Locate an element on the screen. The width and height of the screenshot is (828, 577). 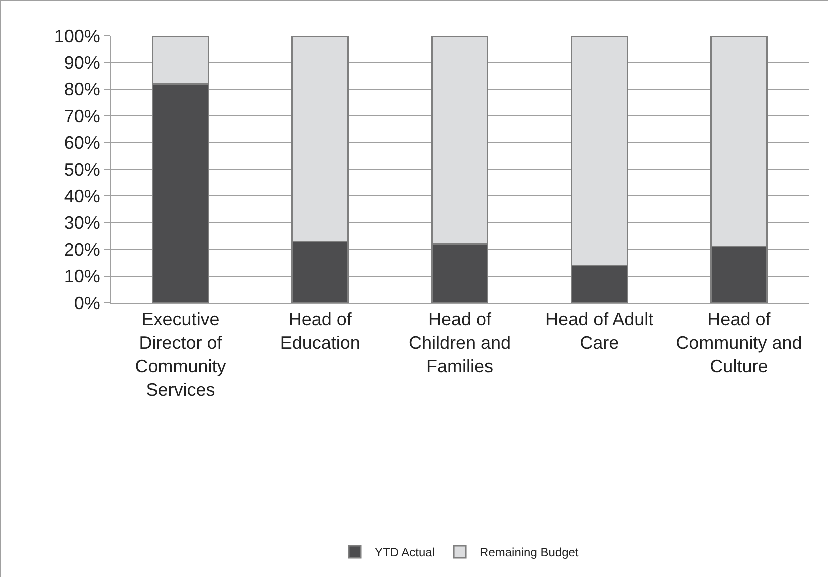
x-tick-label: Head of Community and Culture is located at coordinates (739, 343).